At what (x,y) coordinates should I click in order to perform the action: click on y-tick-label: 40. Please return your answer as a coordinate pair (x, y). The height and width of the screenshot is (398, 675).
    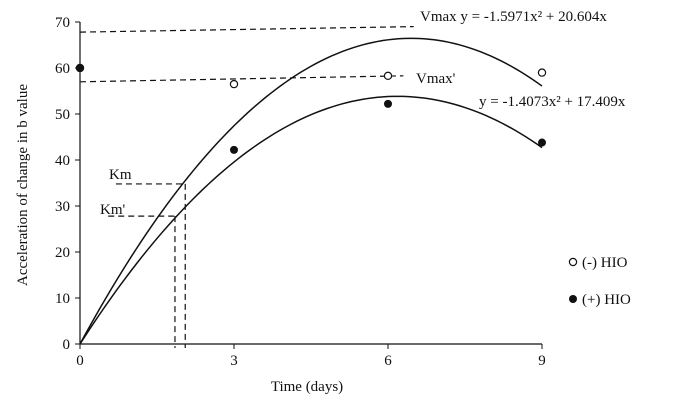
    Looking at the image, I should click on (62, 161).